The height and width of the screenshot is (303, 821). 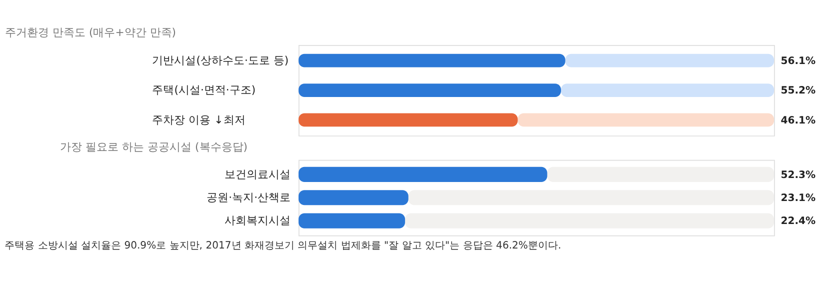 What do you see at coordinates (248, 197) in the screenshot?
I see `y-tick-label: 공원·녹지·산책로` at bounding box center [248, 197].